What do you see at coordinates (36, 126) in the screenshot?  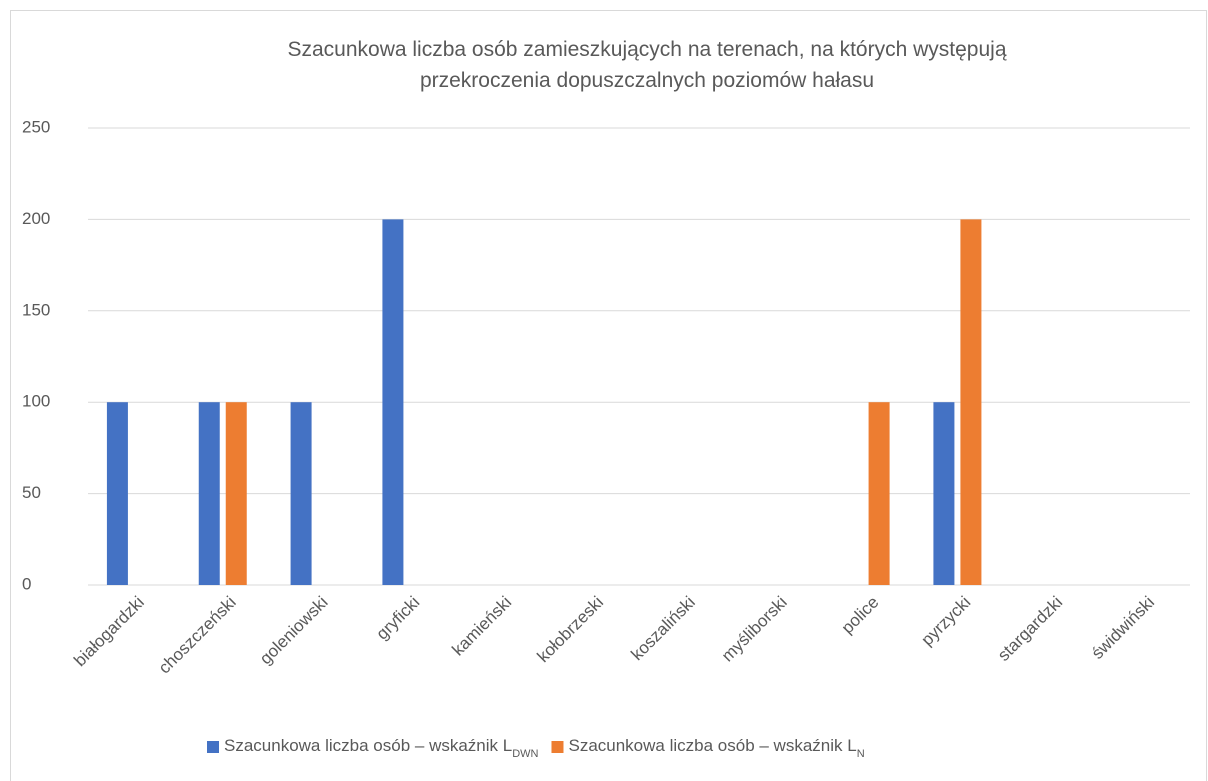 I see `y-tick-label: 250` at bounding box center [36, 126].